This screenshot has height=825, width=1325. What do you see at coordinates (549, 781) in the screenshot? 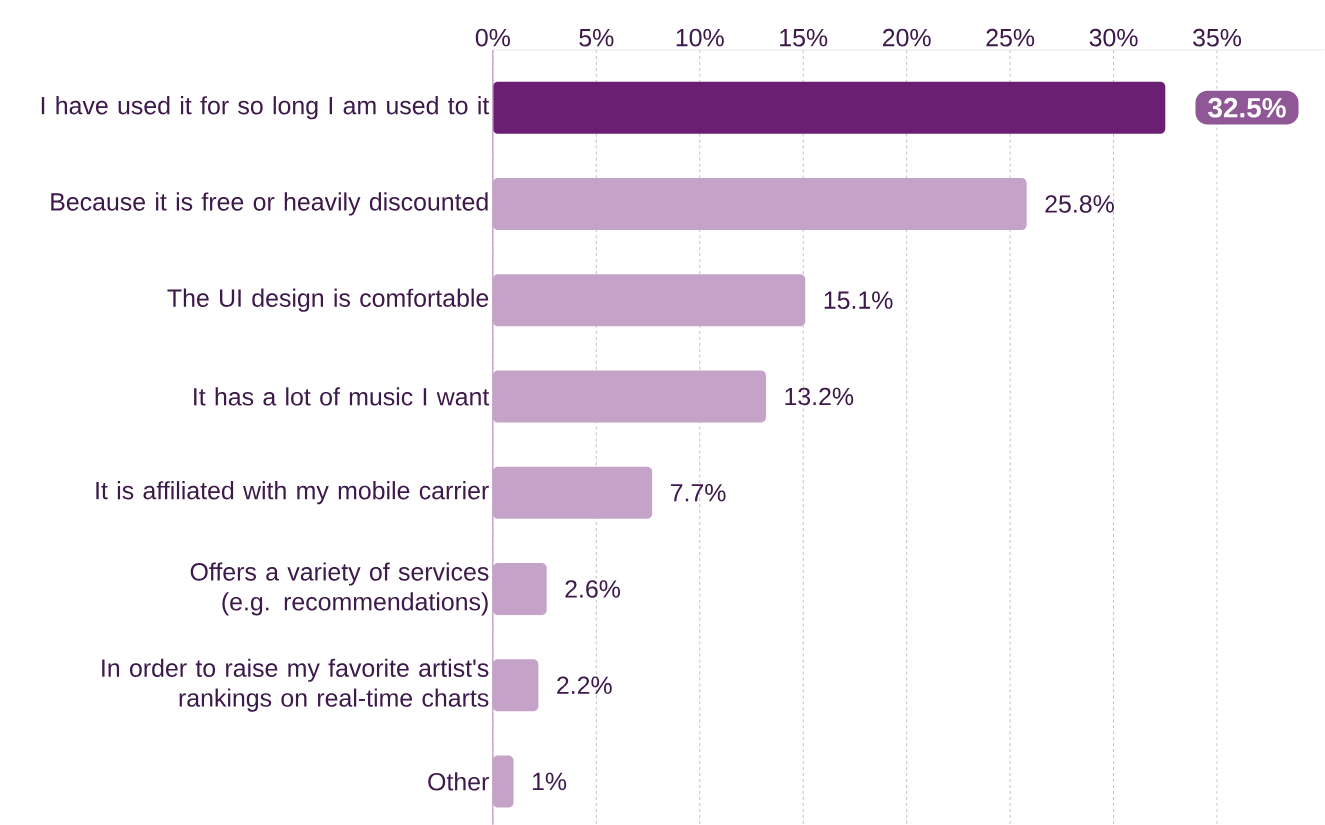
I see `data-label: 1%` at bounding box center [549, 781].